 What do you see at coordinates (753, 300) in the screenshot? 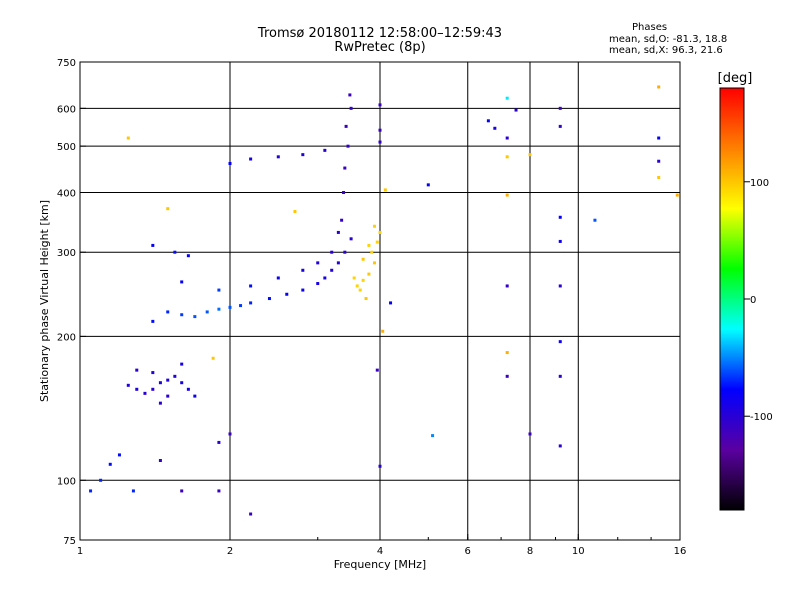
I see `colorbar-tick-label: 0` at bounding box center [753, 300].